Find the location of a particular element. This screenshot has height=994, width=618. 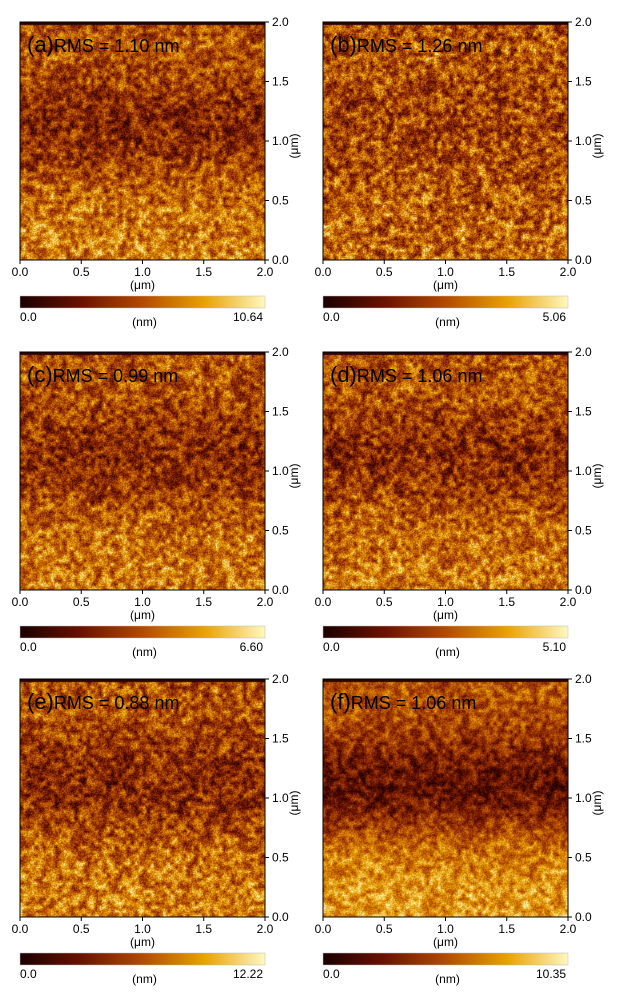

panel-label: (a) is located at coordinates (40, 44).